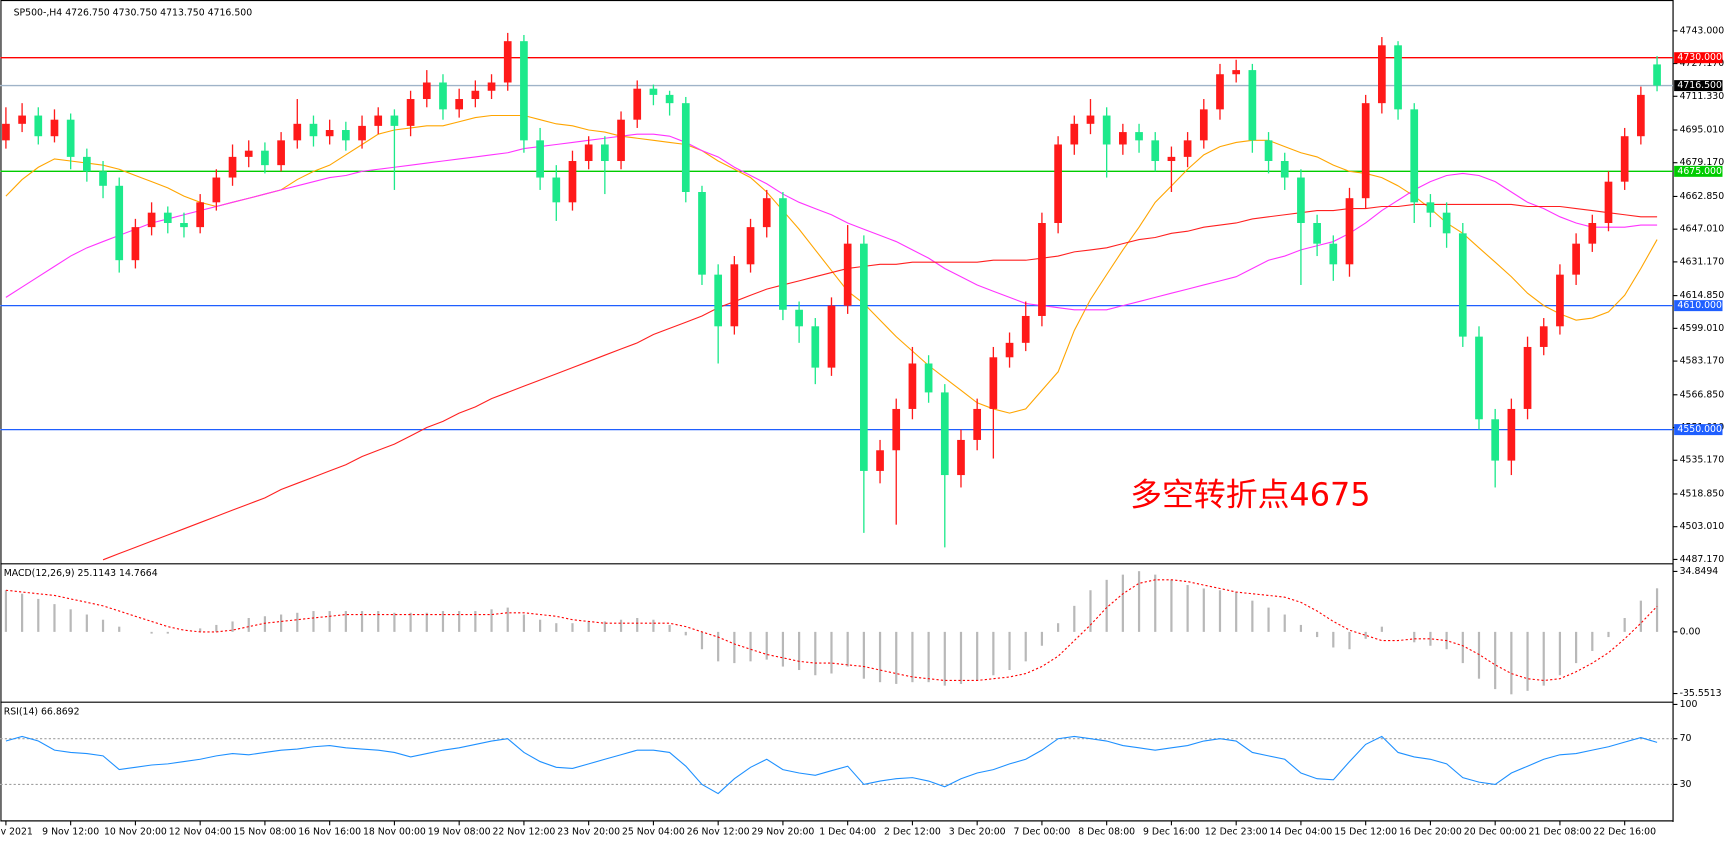 The height and width of the screenshot is (844, 1724). What do you see at coordinates (1699, 57) in the screenshot?
I see `level-label: 4730.000` at bounding box center [1699, 57].